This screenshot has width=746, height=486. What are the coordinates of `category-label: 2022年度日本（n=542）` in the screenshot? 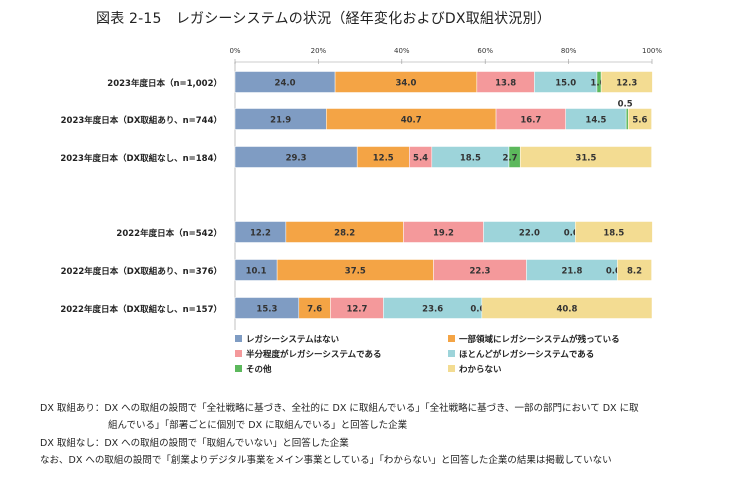 It's located at (169, 233).